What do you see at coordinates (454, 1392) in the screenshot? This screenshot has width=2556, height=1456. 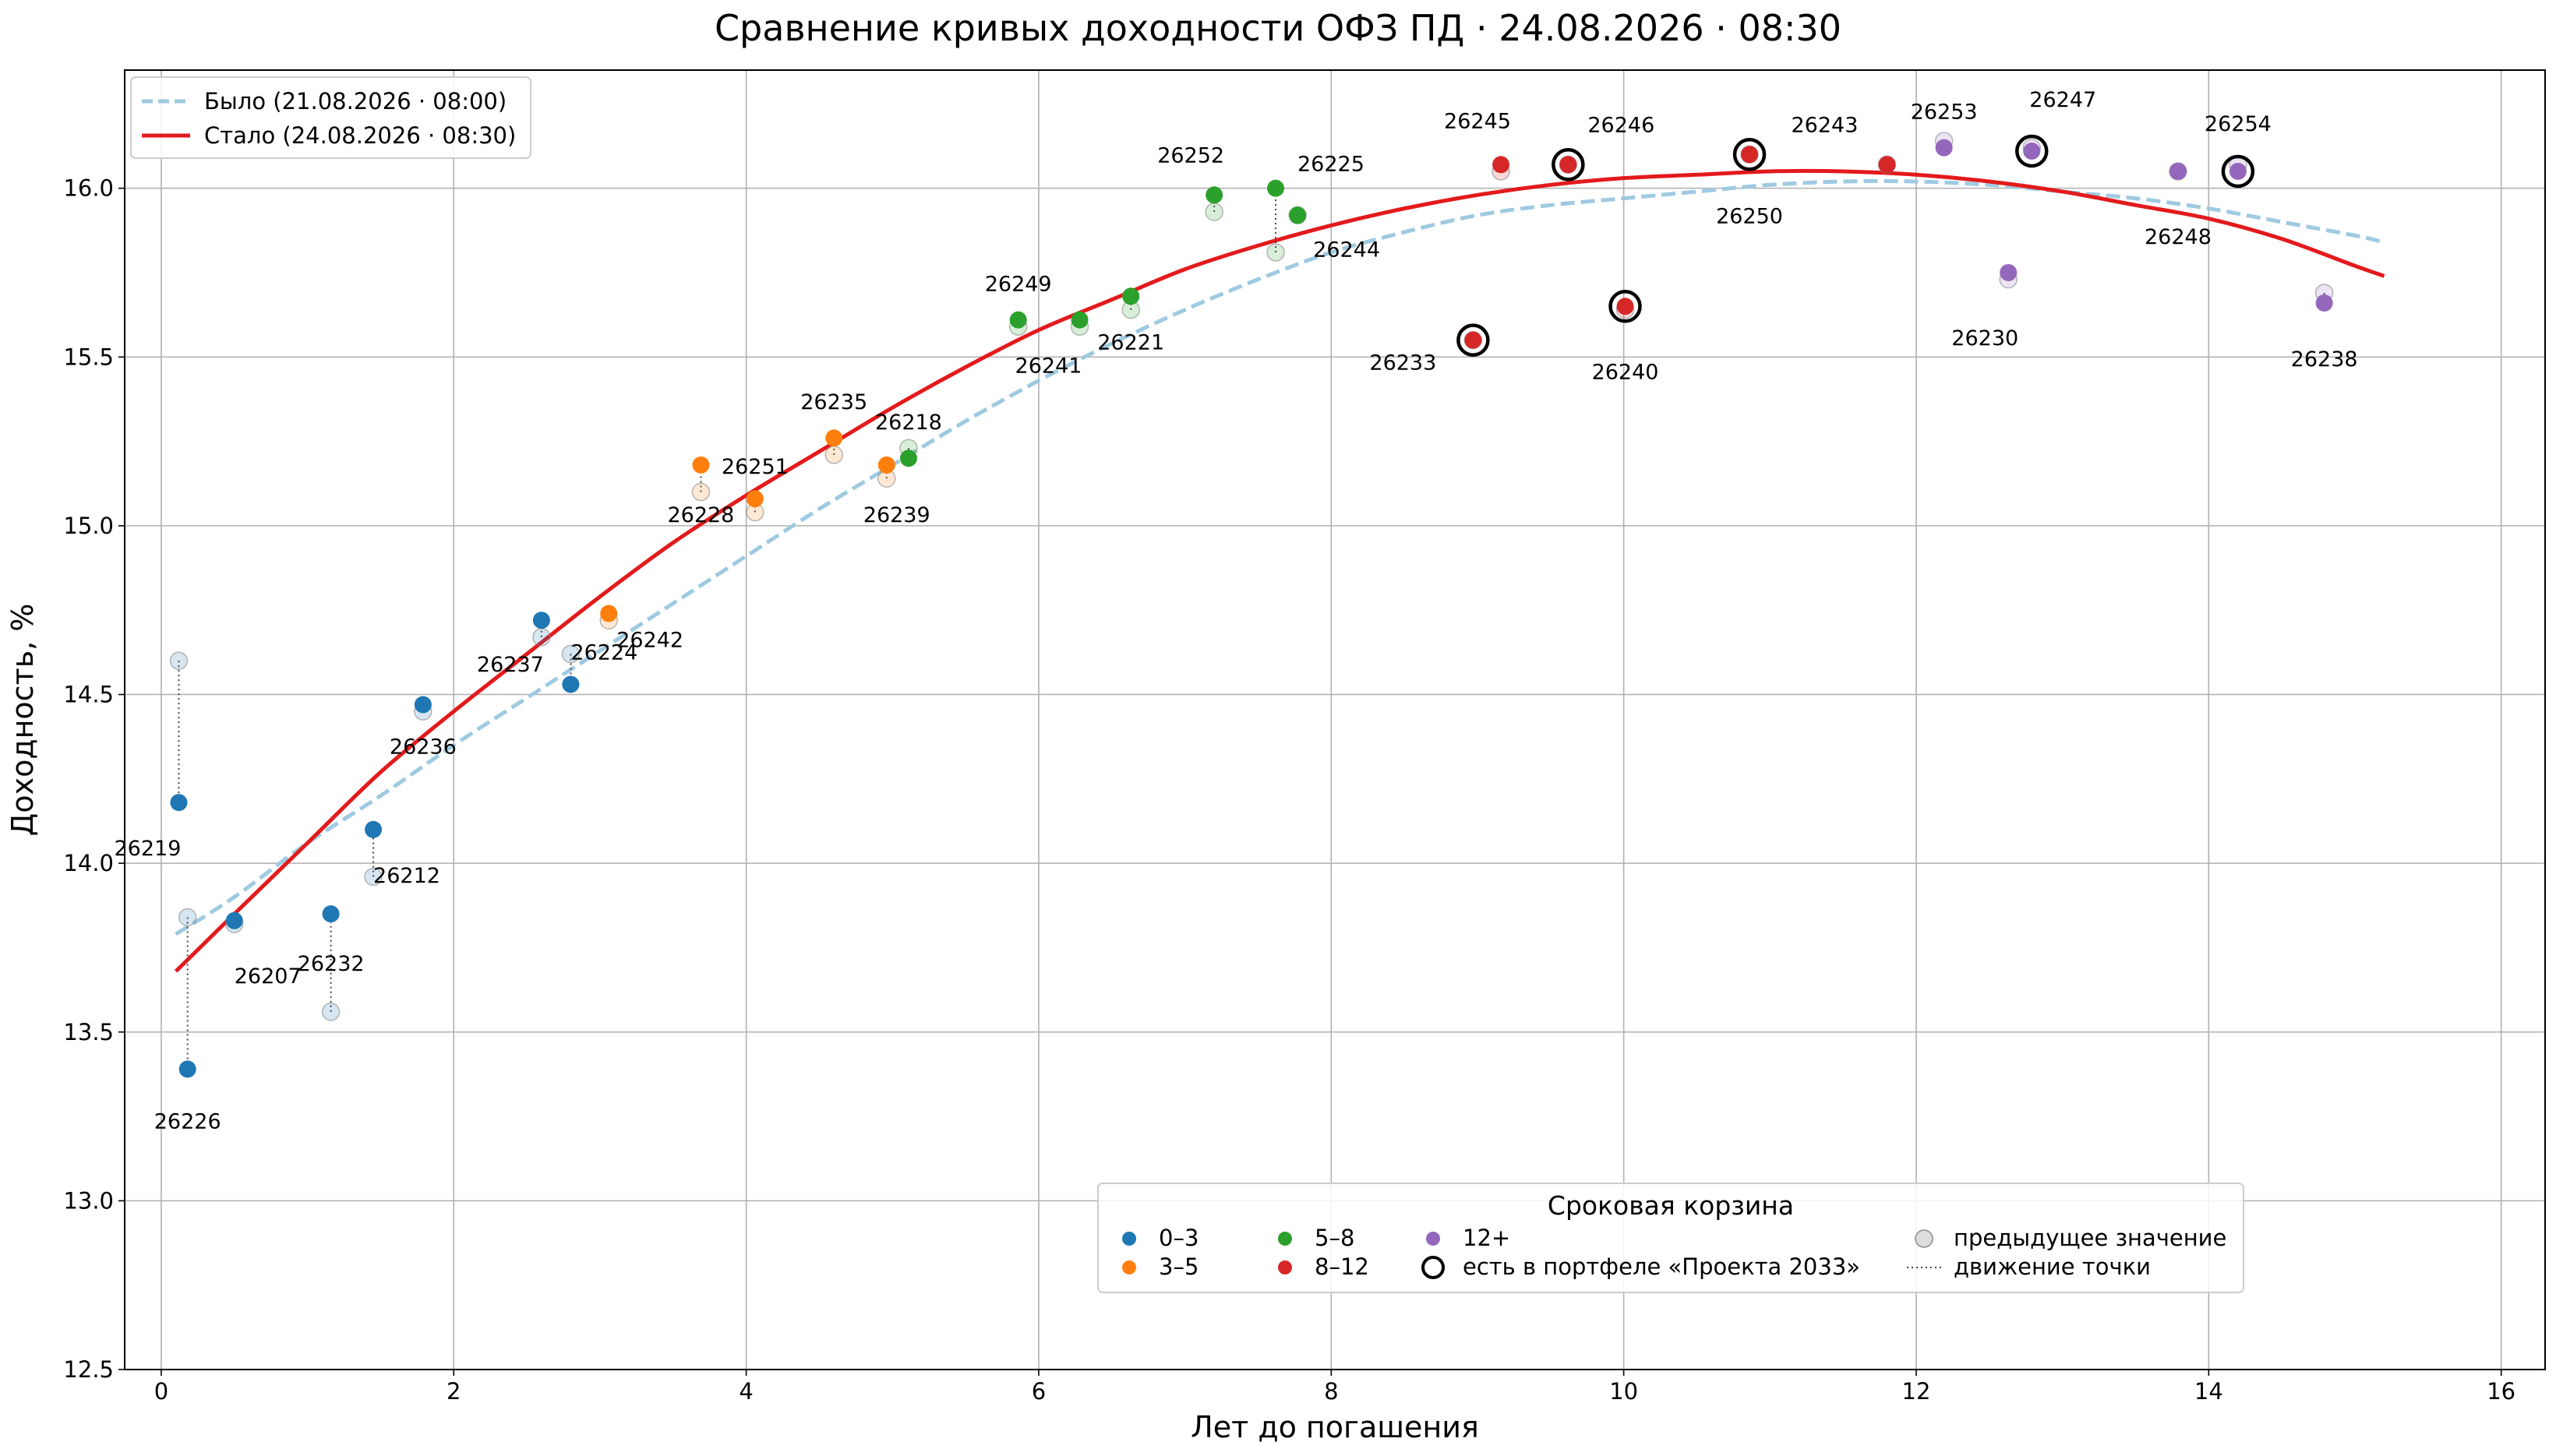 I see `x-tick-label: 2` at bounding box center [454, 1392].